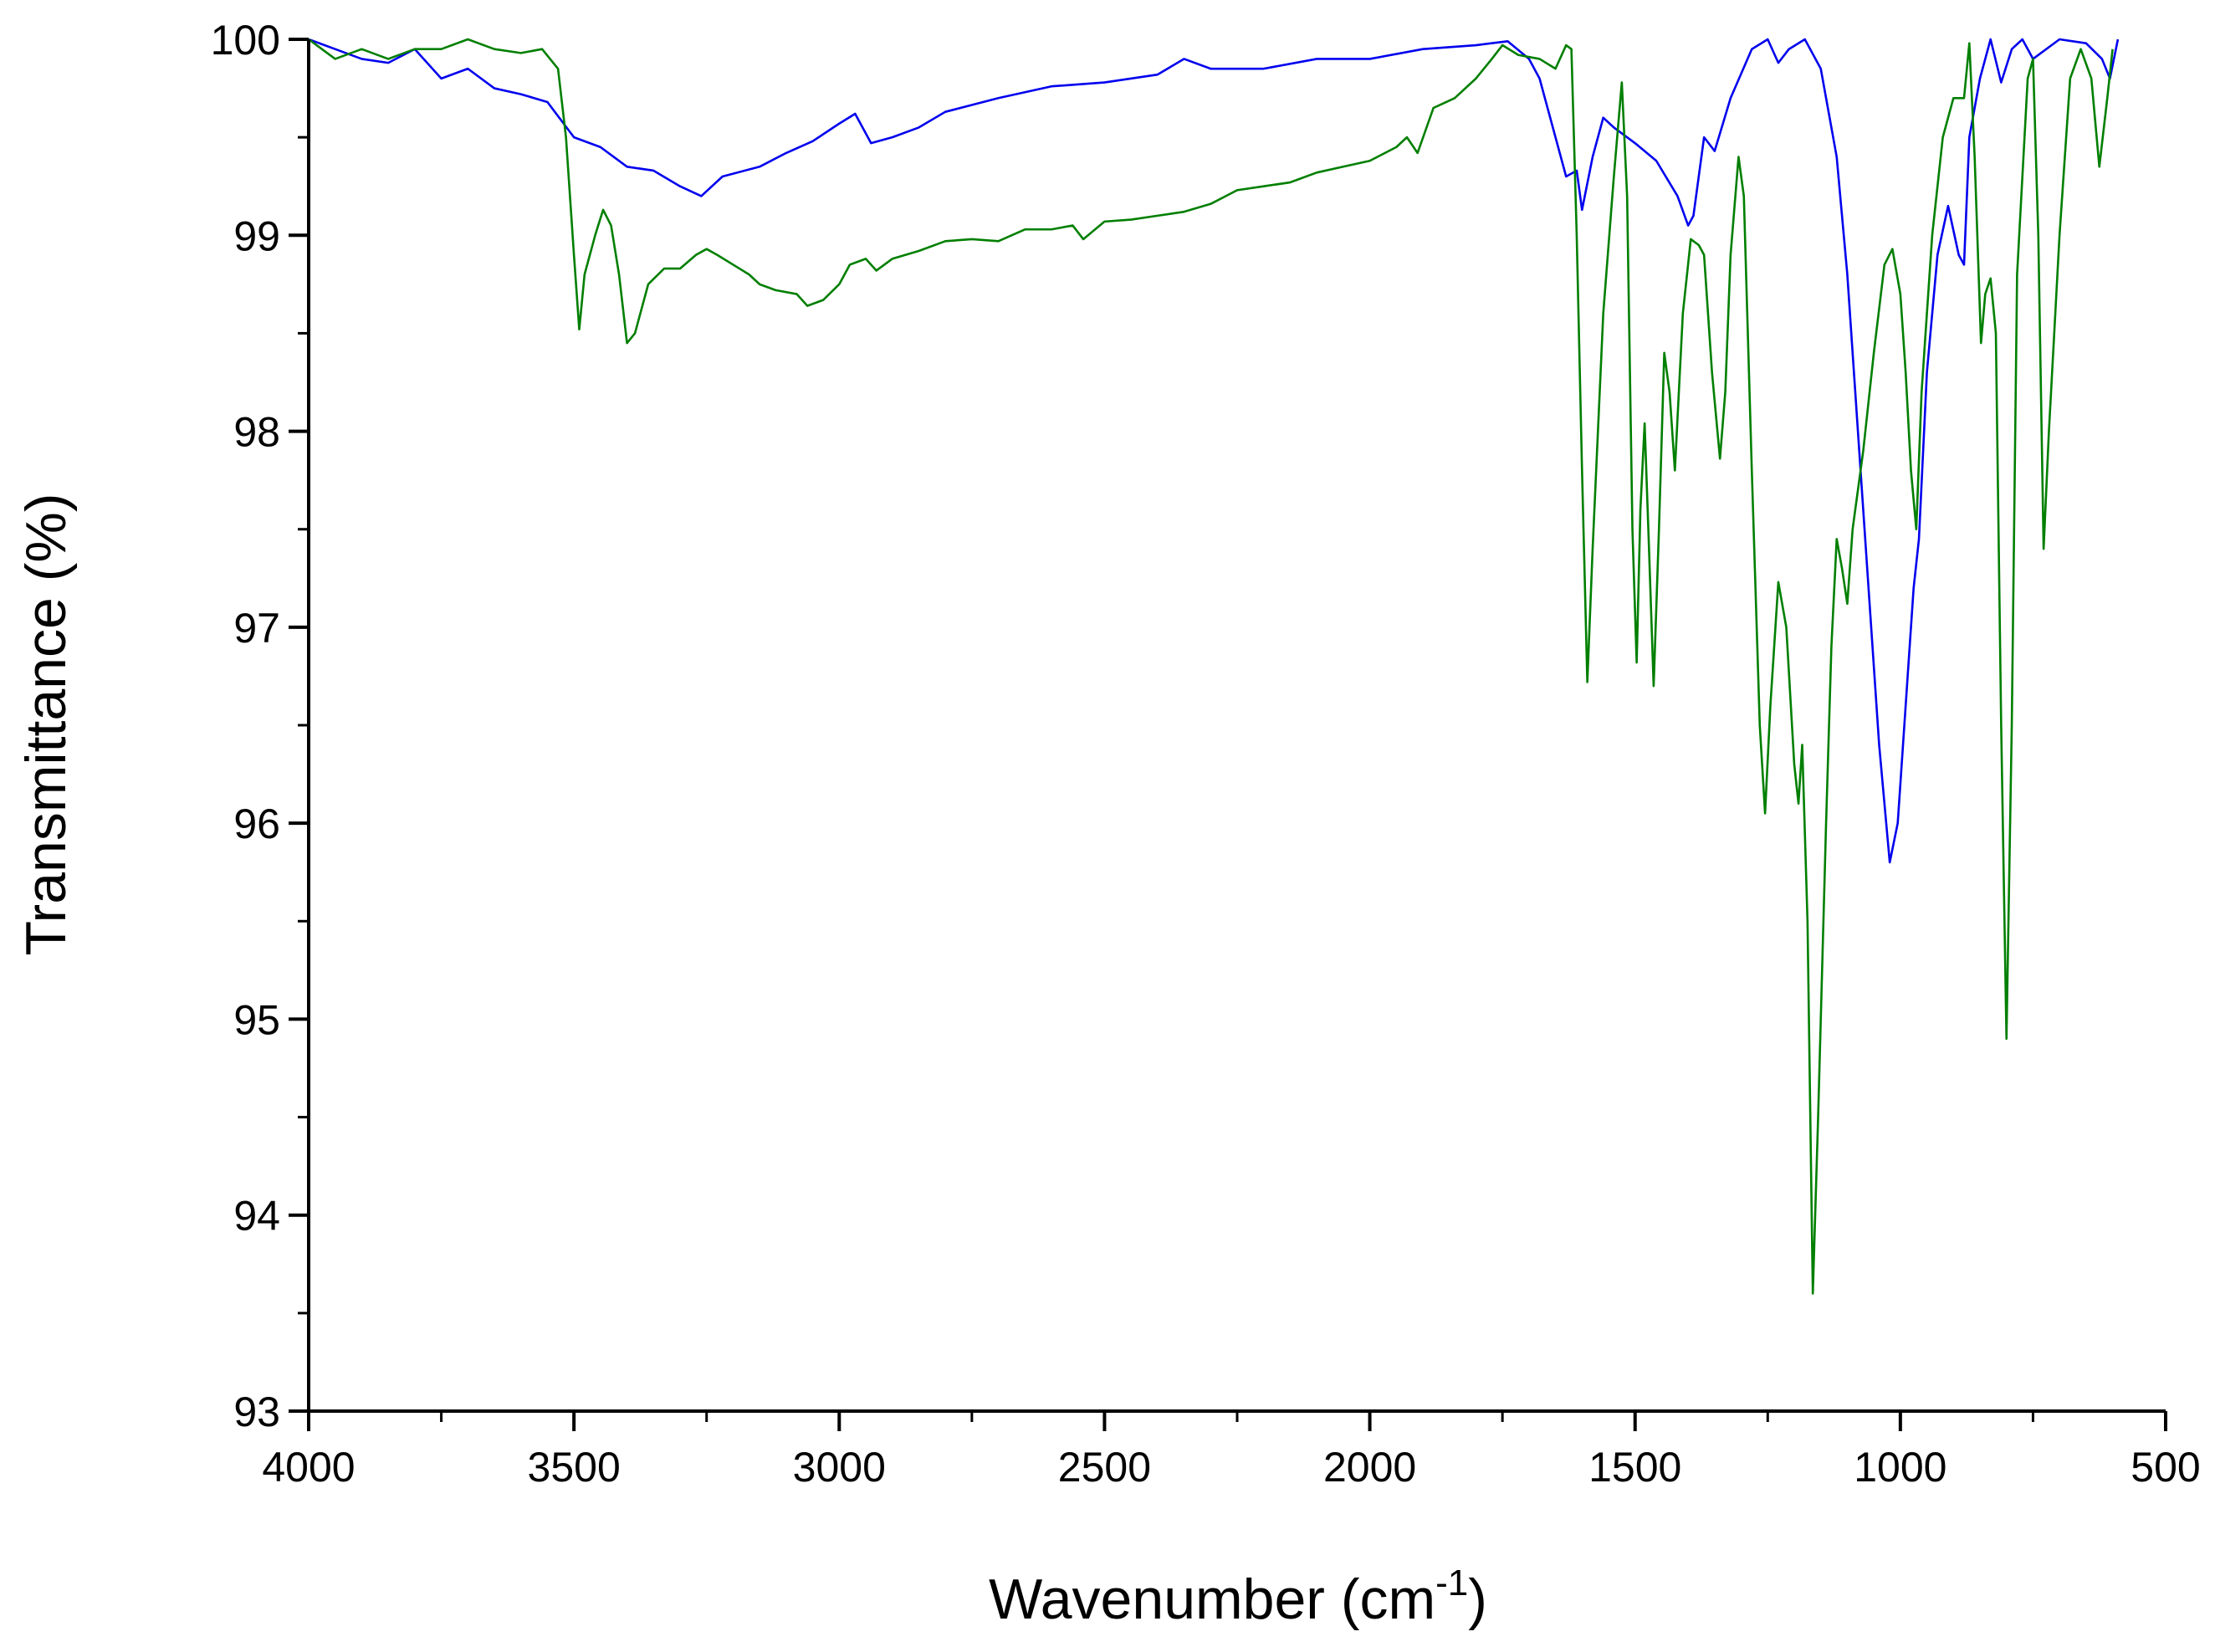  I want to click on x-tick-label: 3500, so click(575, 1467).